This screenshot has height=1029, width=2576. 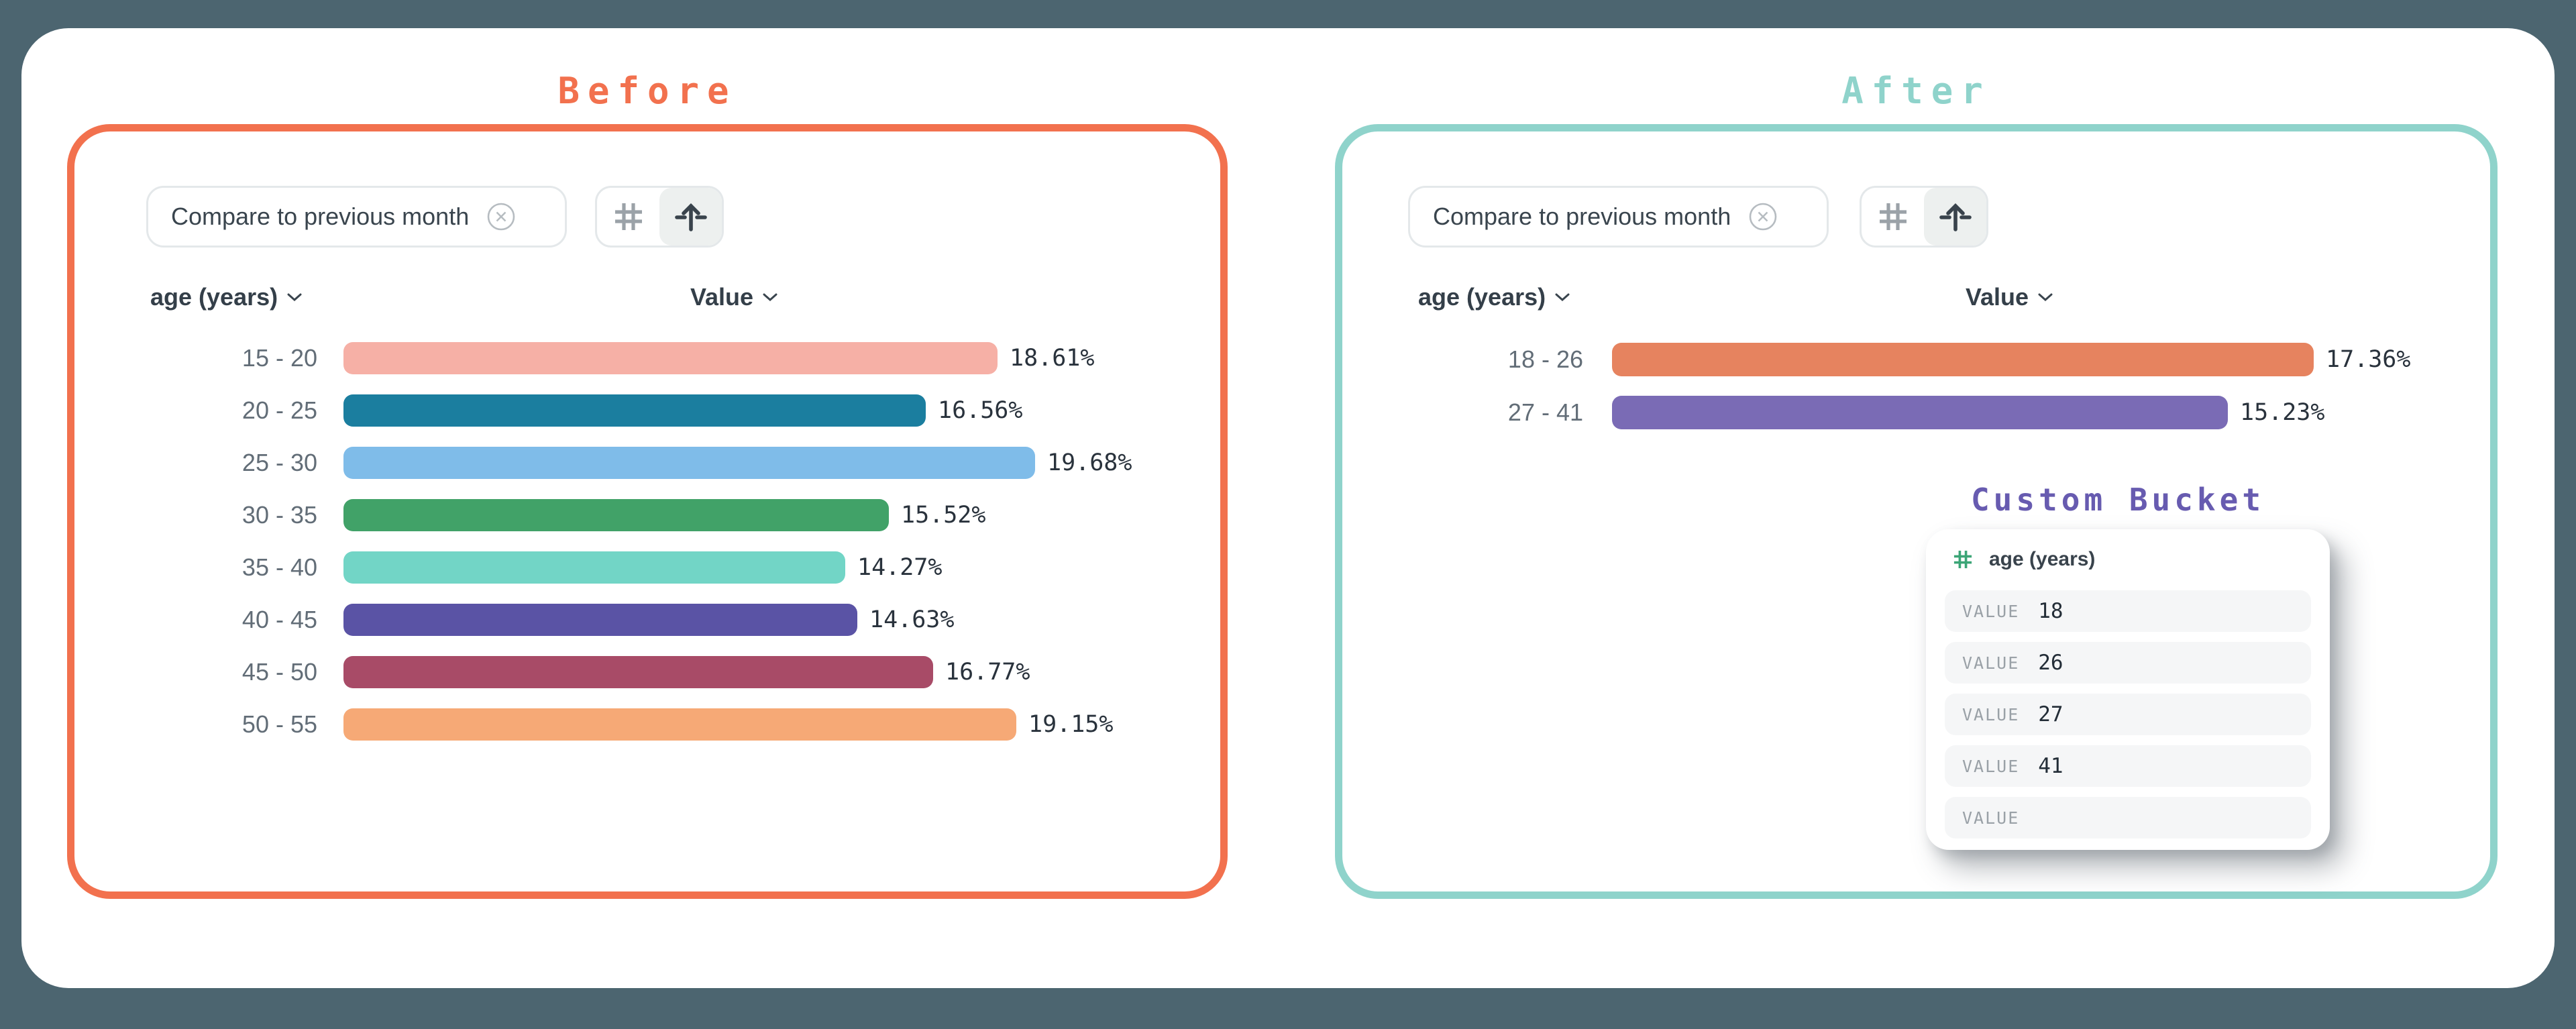 What do you see at coordinates (1052, 358) in the screenshot?
I see `value-label: 18.61%` at bounding box center [1052, 358].